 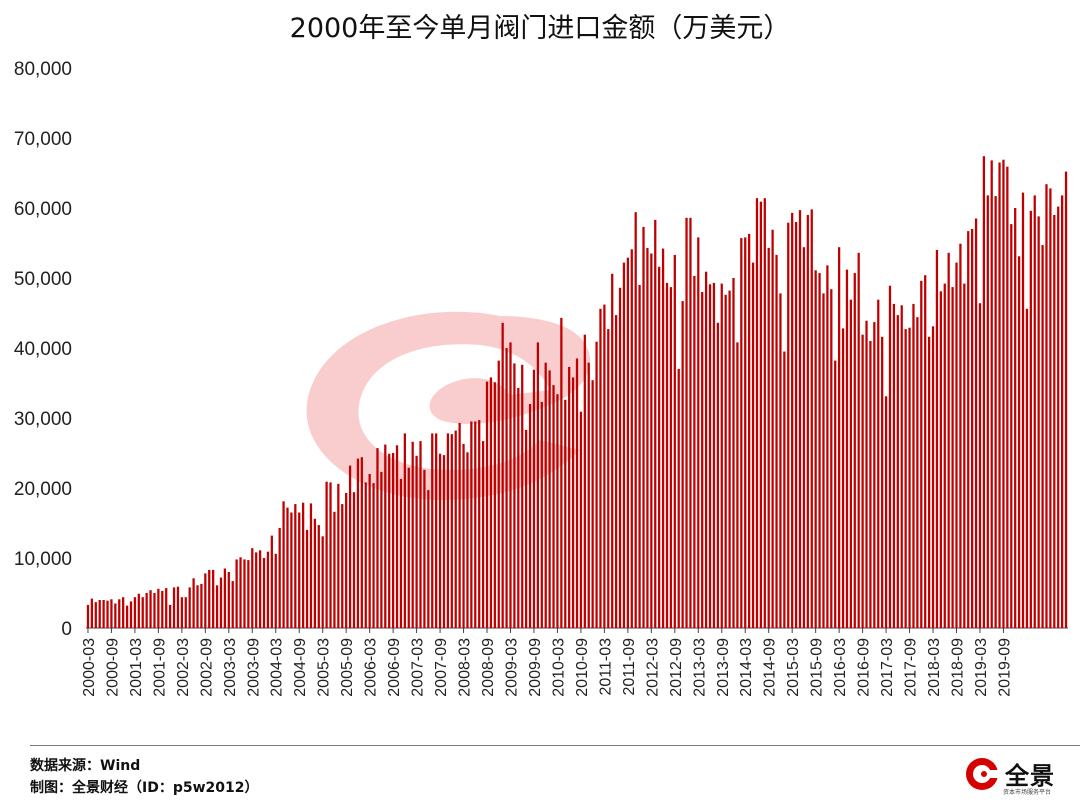 What do you see at coordinates (136, 667) in the screenshot?
I see `x-tick-label: 2001-03` at bounding box center [136, 667].